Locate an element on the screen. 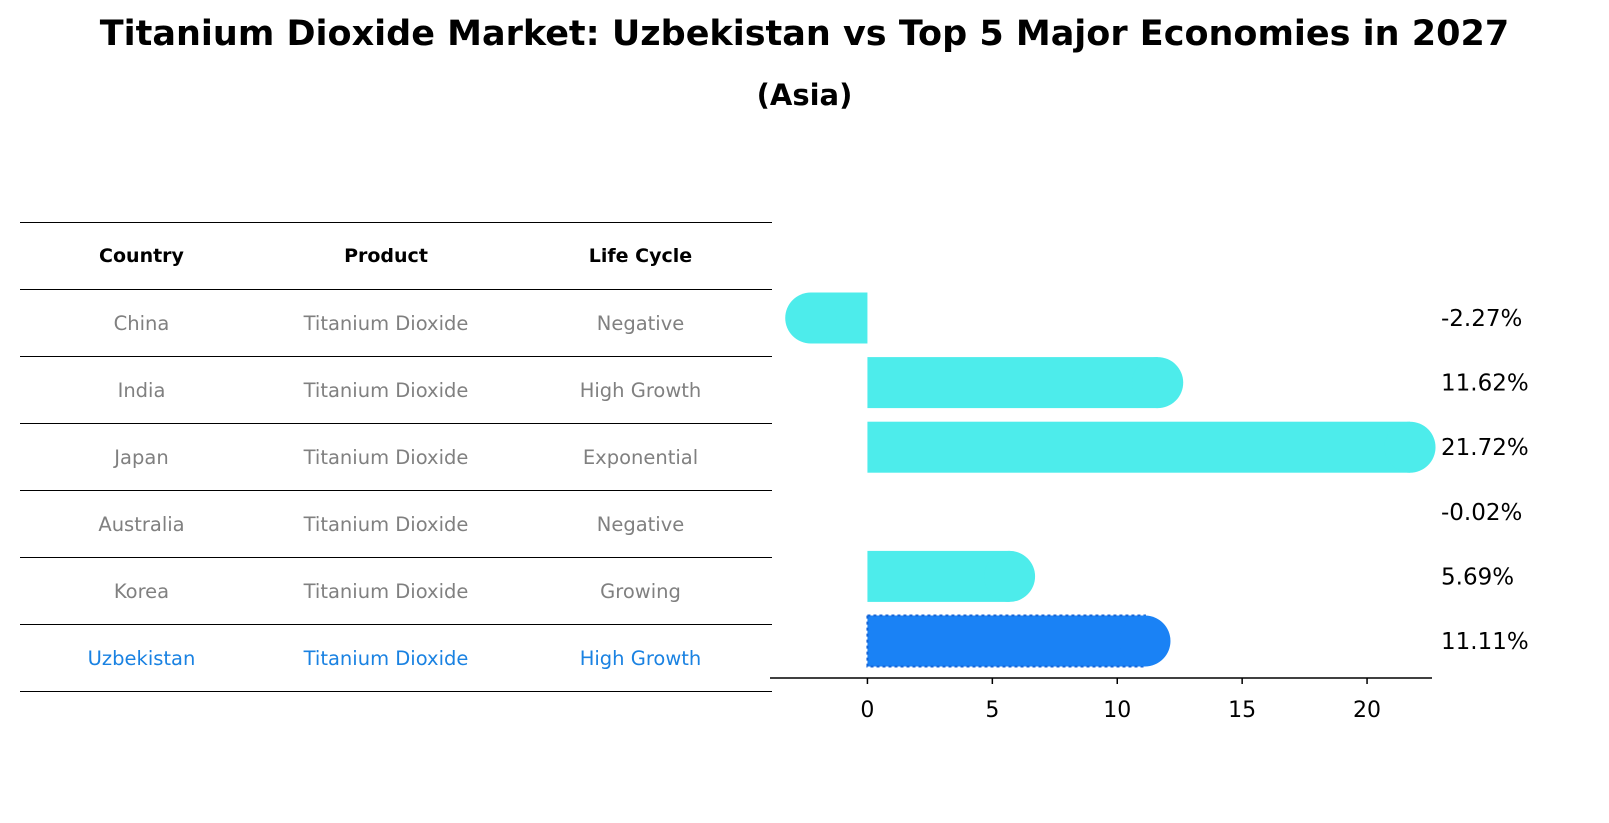 The height and width of the screenshot is (823, 1609). bar-uzbekistan is located at coordinates (1018, 641).